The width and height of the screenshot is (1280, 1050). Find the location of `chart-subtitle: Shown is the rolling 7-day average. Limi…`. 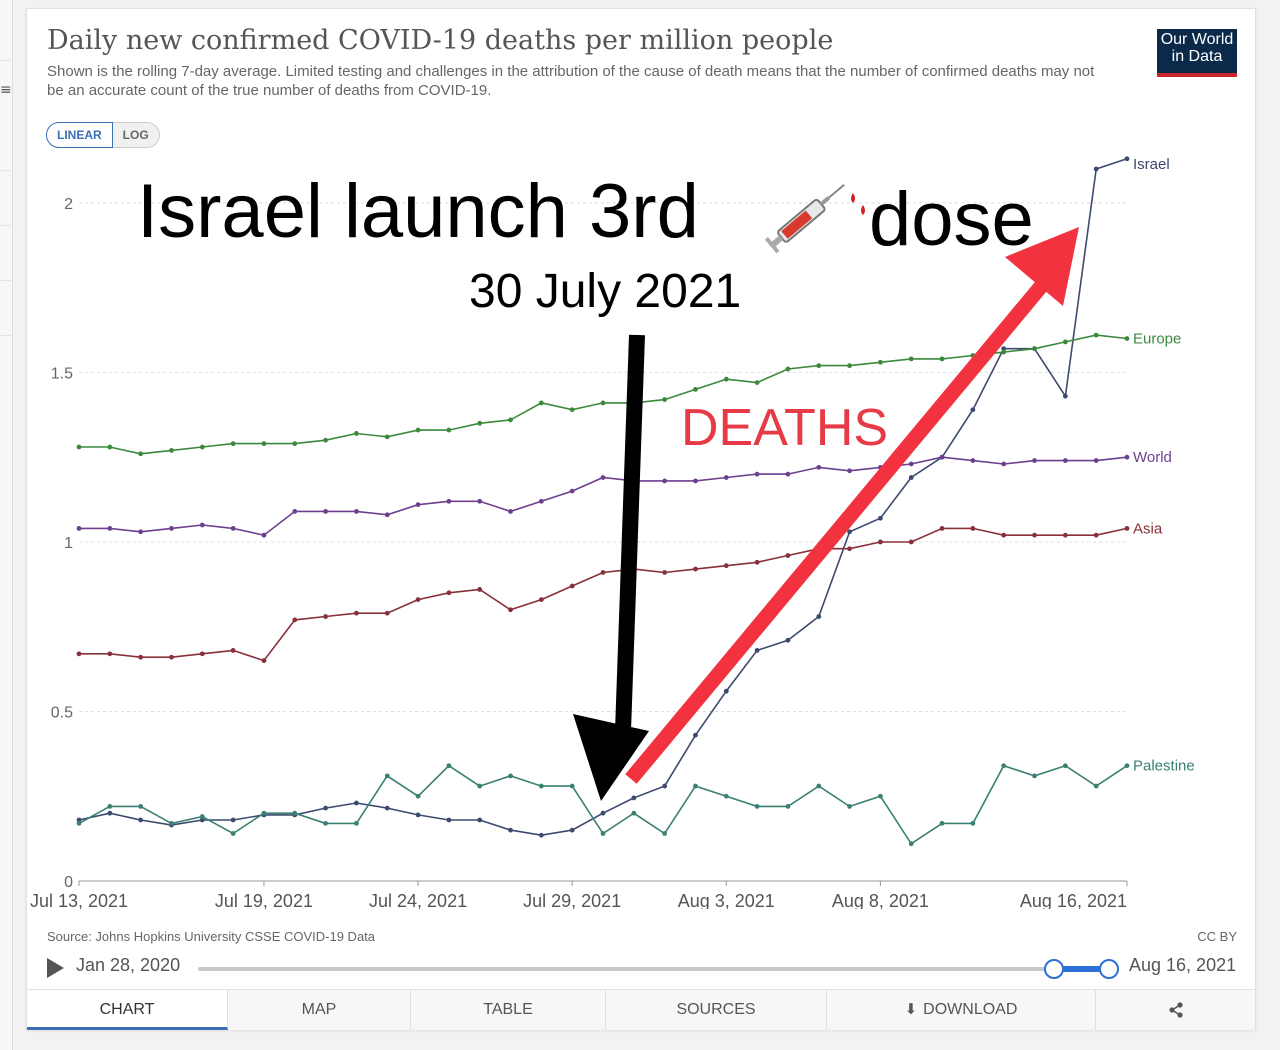

chart-subtitle: Shown is the rolling 7-day average. Limi… is located at coordinates (571, 81).